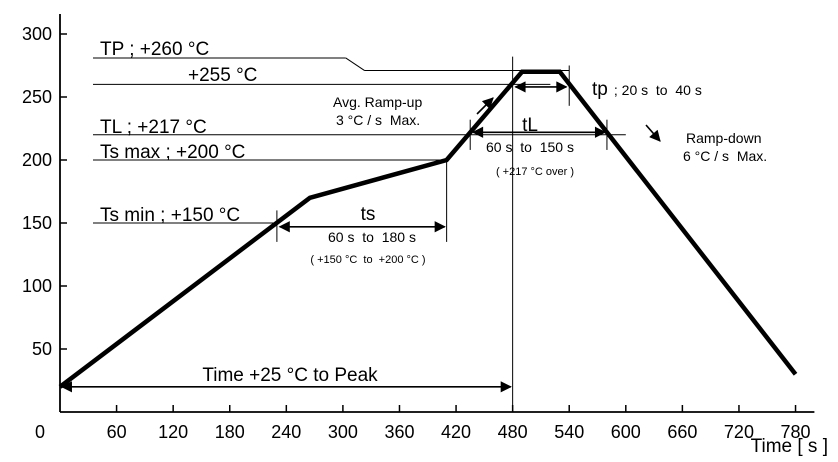  What do you see at coordinates (530, 147) in the screenshot?
I see `tl-range-label: 60 s to 150 s` at bounding box center [530, 147].